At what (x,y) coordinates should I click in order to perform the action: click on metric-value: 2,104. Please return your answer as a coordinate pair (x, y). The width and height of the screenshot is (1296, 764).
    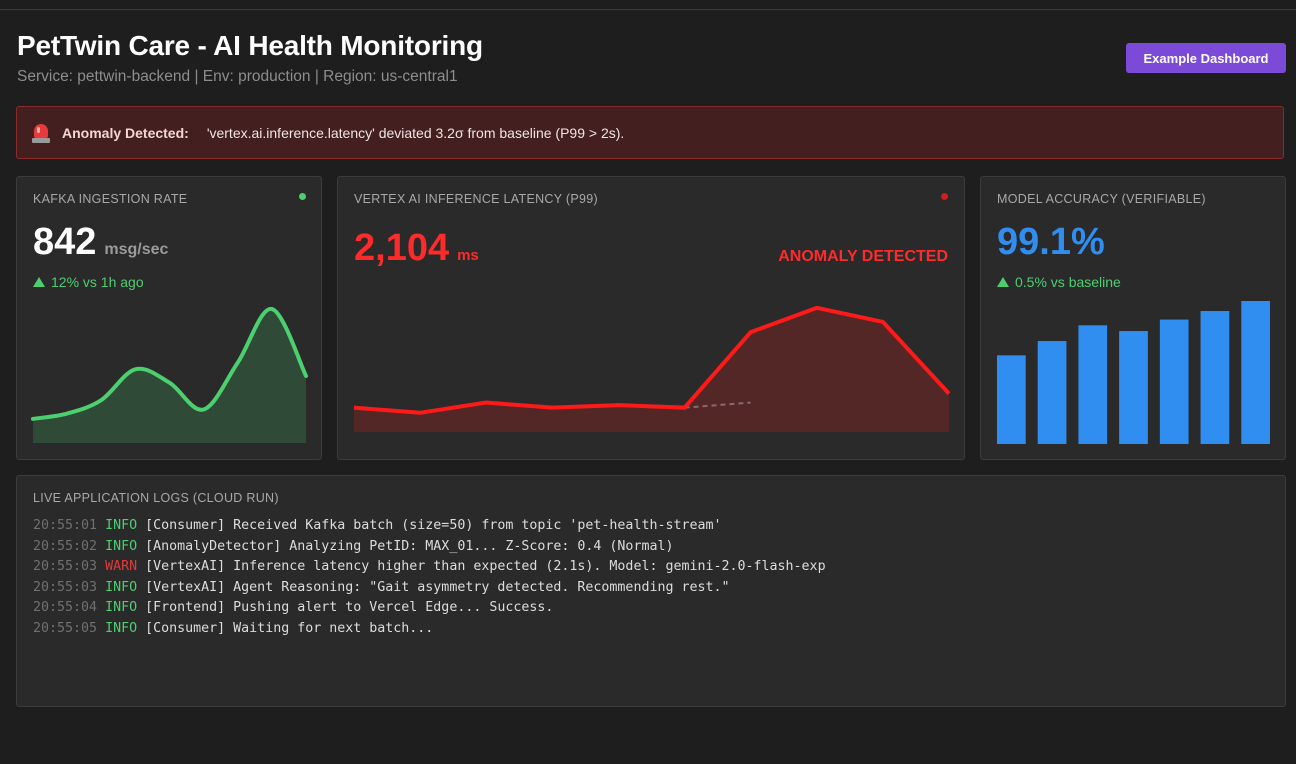
    Looking at the image, I should click on (402, 248).